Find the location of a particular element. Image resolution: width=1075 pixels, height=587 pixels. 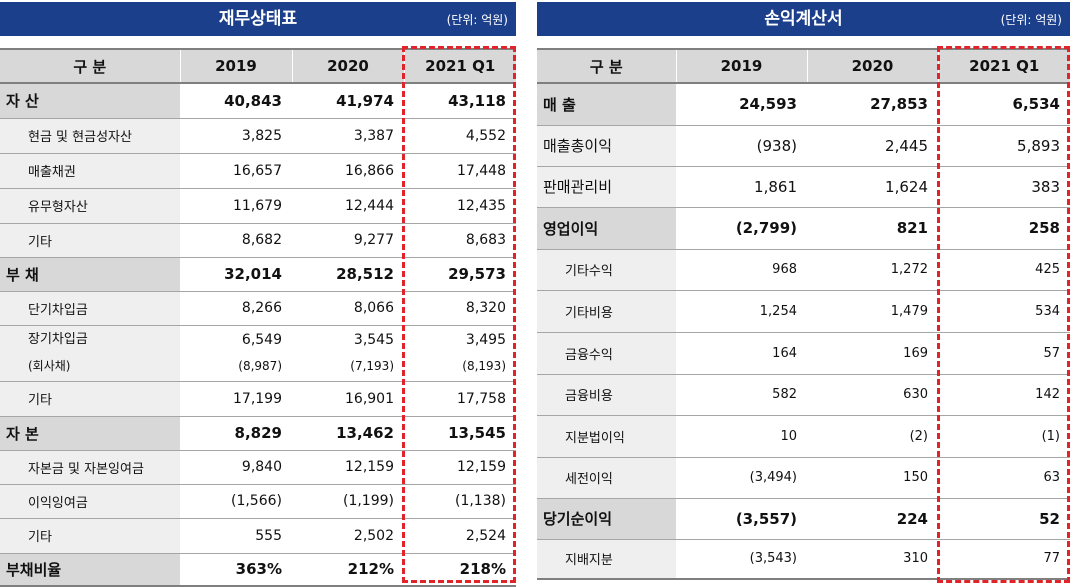

cell-2019: 40,843 is located at coordinates (236, 101).